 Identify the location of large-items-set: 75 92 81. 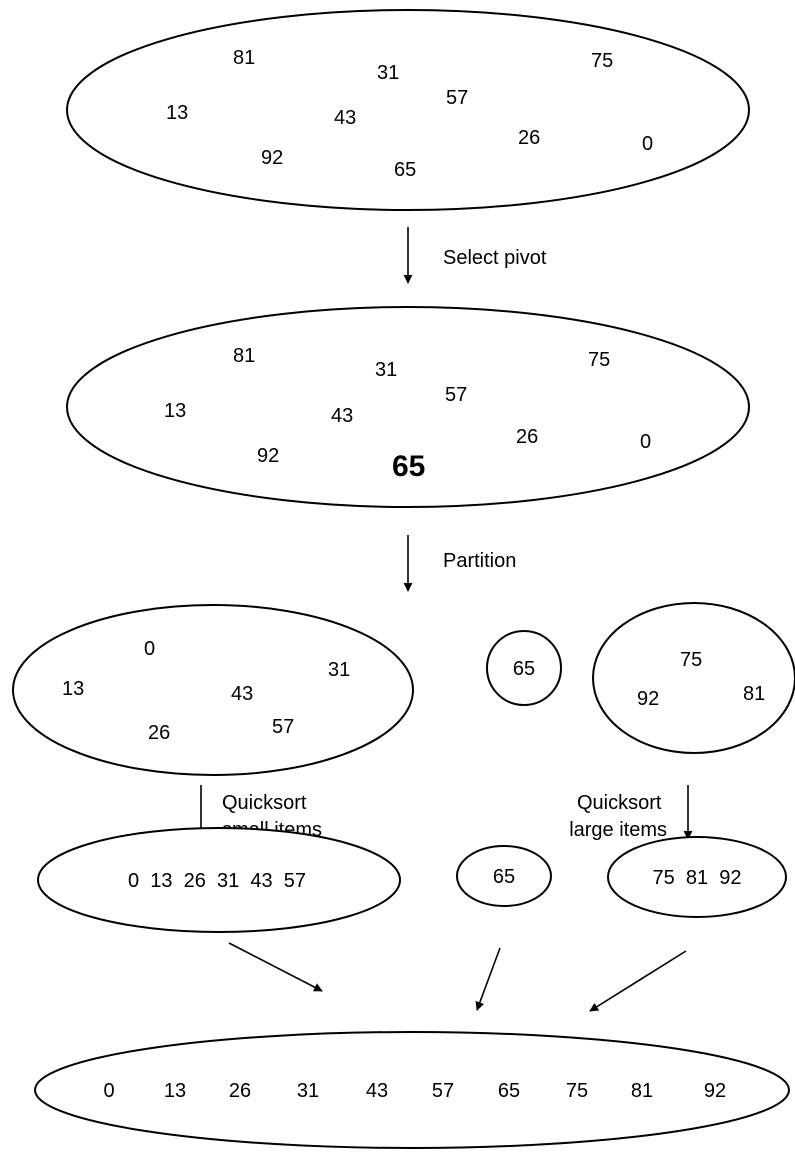
(693, 678).